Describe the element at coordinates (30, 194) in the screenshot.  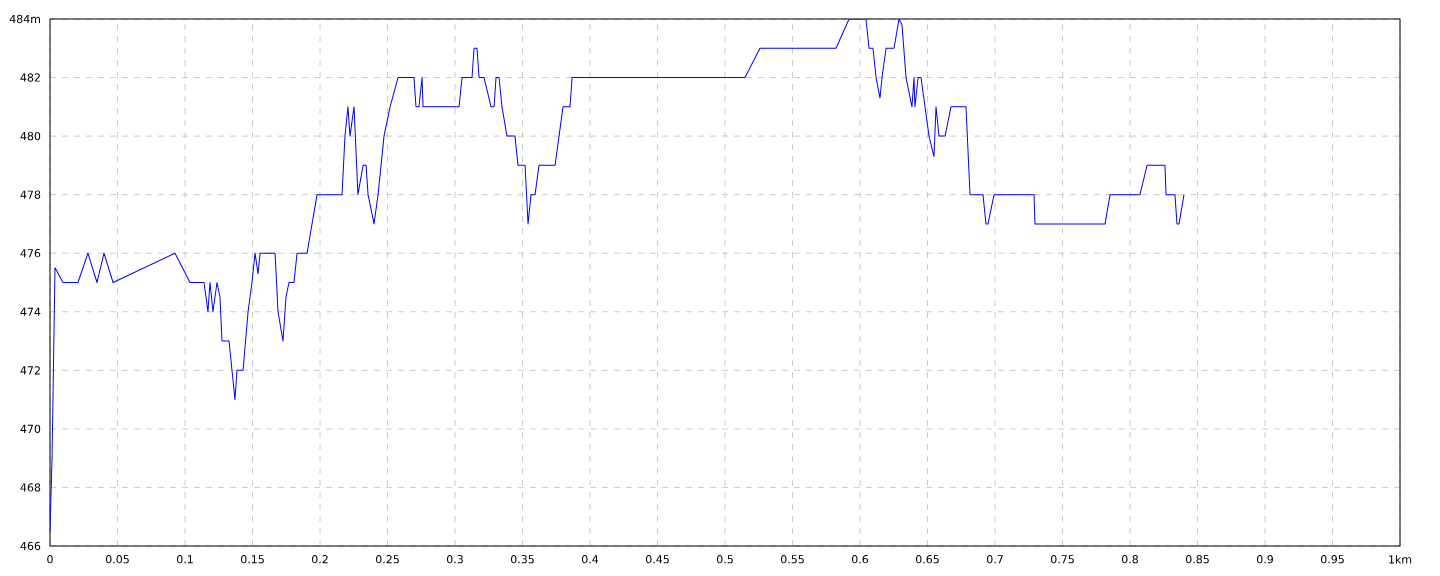
I see `y-tick-label: 478` at that location.